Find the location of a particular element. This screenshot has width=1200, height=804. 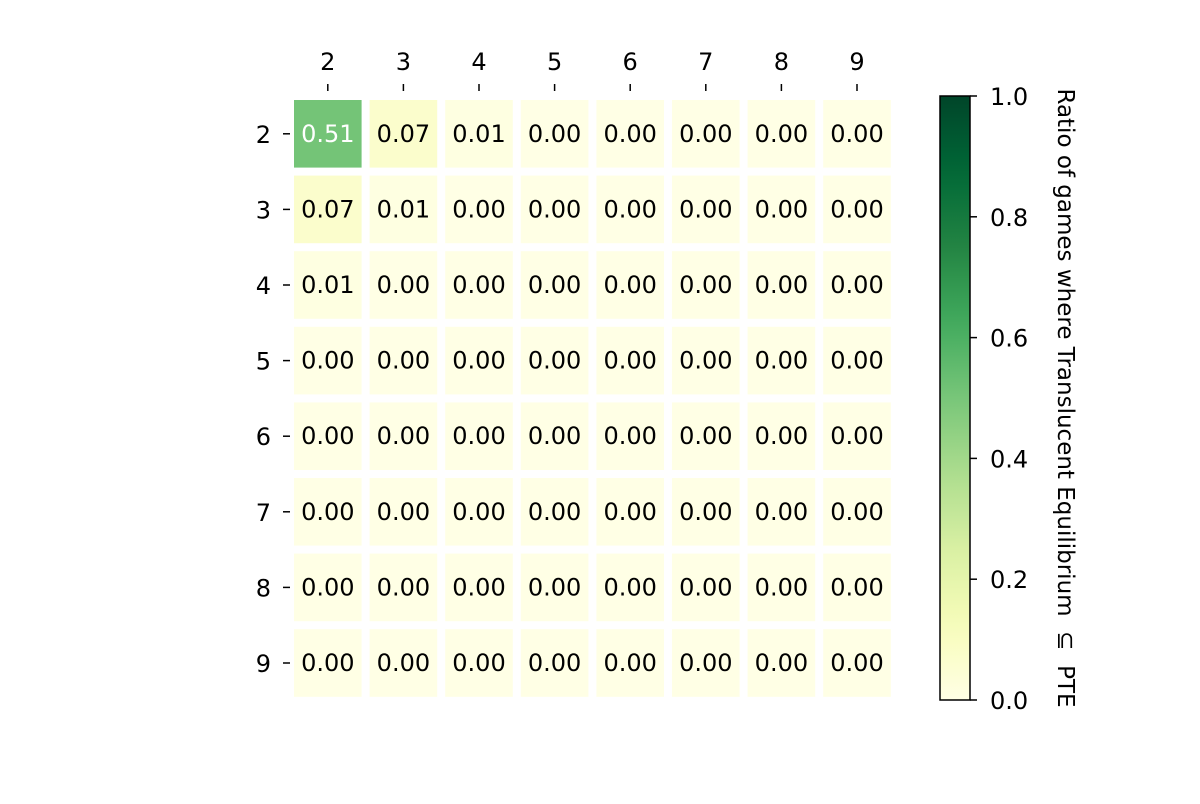

cell-value-label-r1-c5: 0.00 is located at coordinates (705, 209).